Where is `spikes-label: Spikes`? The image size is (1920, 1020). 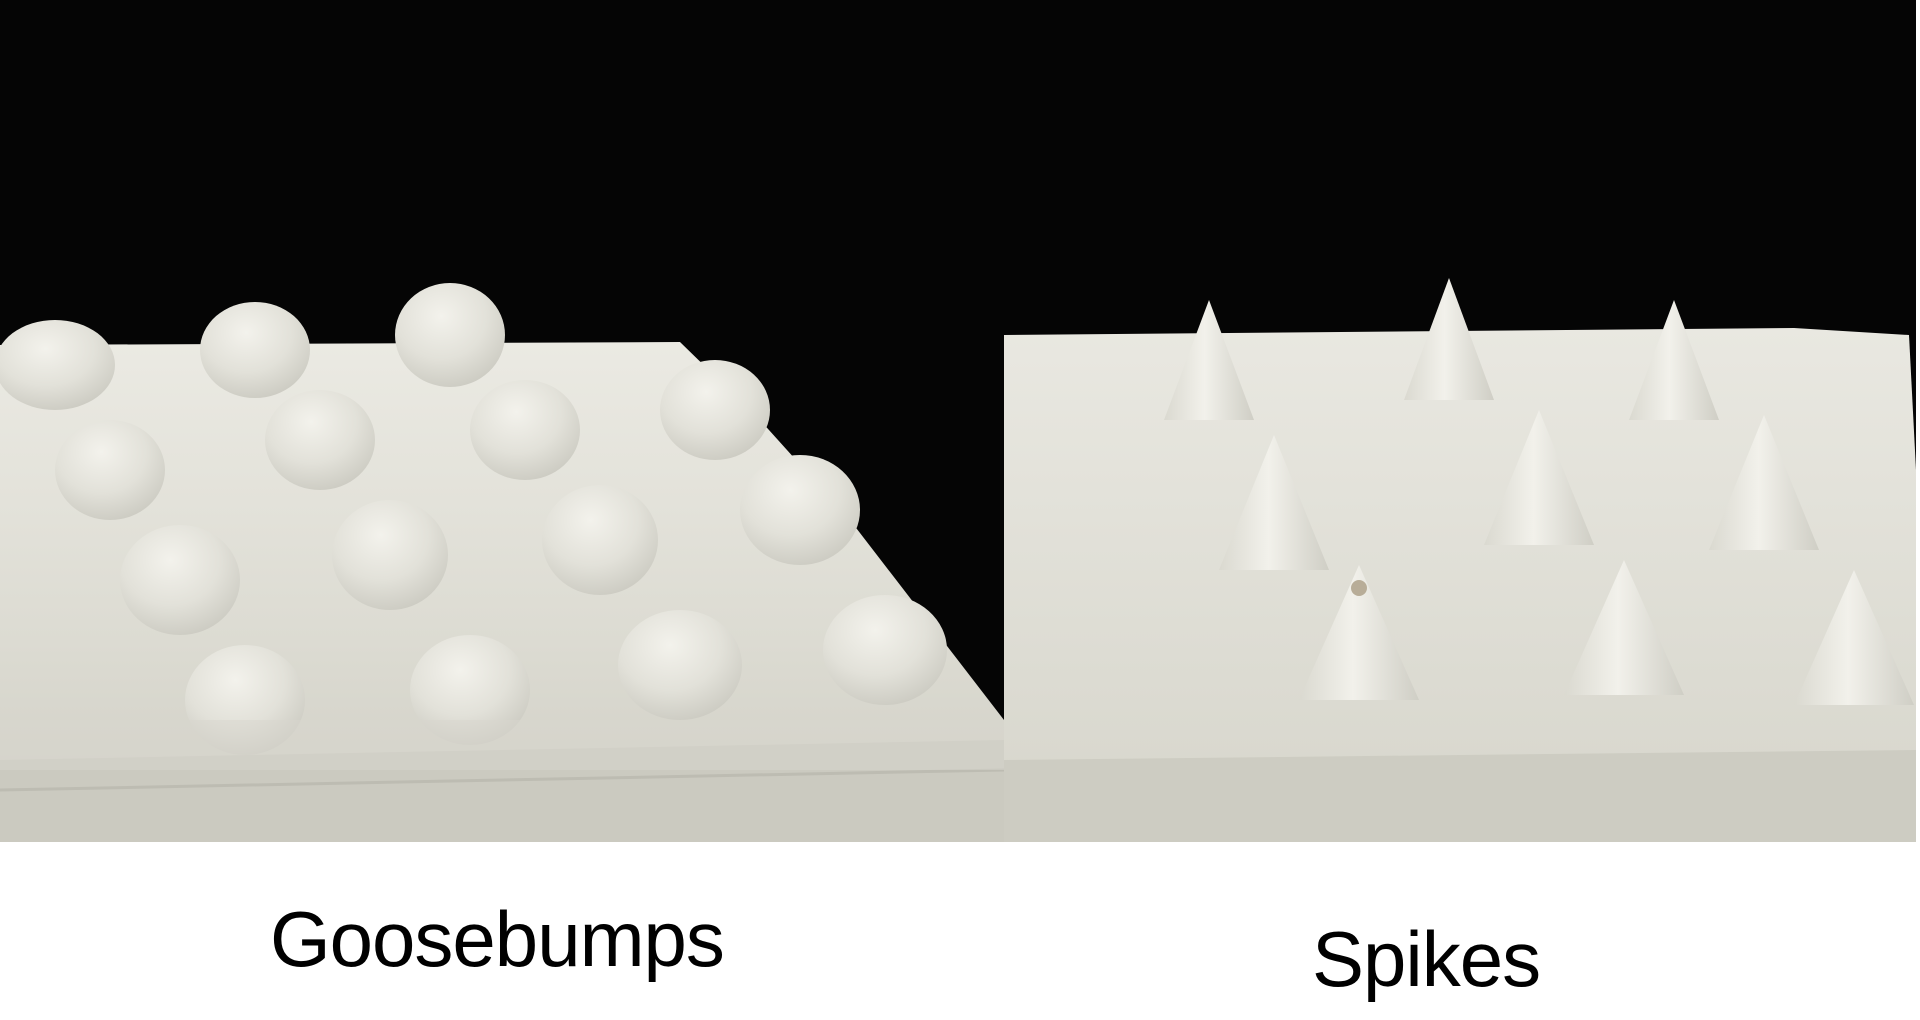
spikes-label: Spikes is located at coordinates (1426, 959).